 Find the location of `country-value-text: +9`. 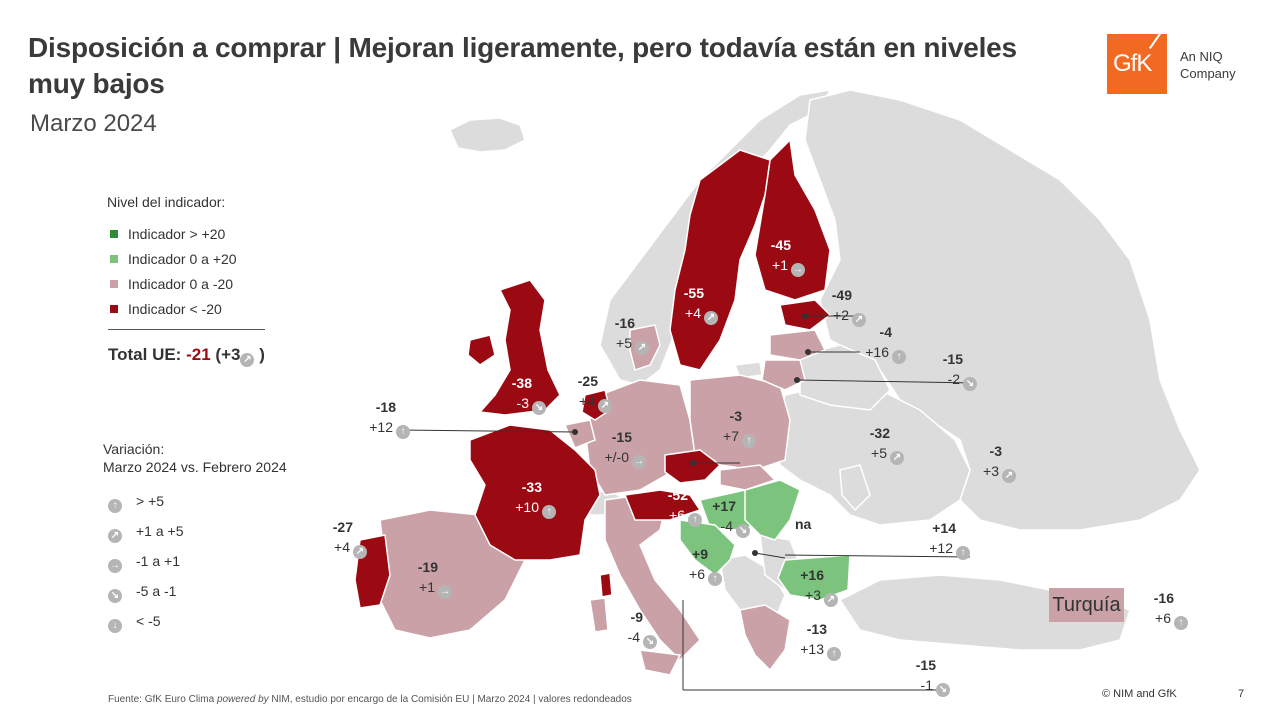

country-value-text: +9 is located at coordinates (700, 554).